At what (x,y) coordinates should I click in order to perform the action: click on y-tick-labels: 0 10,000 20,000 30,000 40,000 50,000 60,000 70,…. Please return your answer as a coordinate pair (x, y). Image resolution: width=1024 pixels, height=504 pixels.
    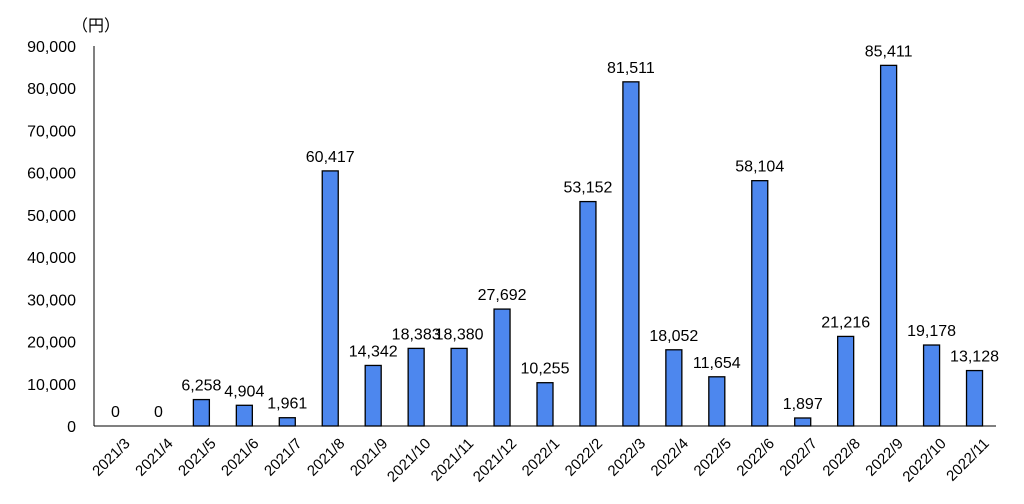
    Looking at the image, I should click on (51, 237).